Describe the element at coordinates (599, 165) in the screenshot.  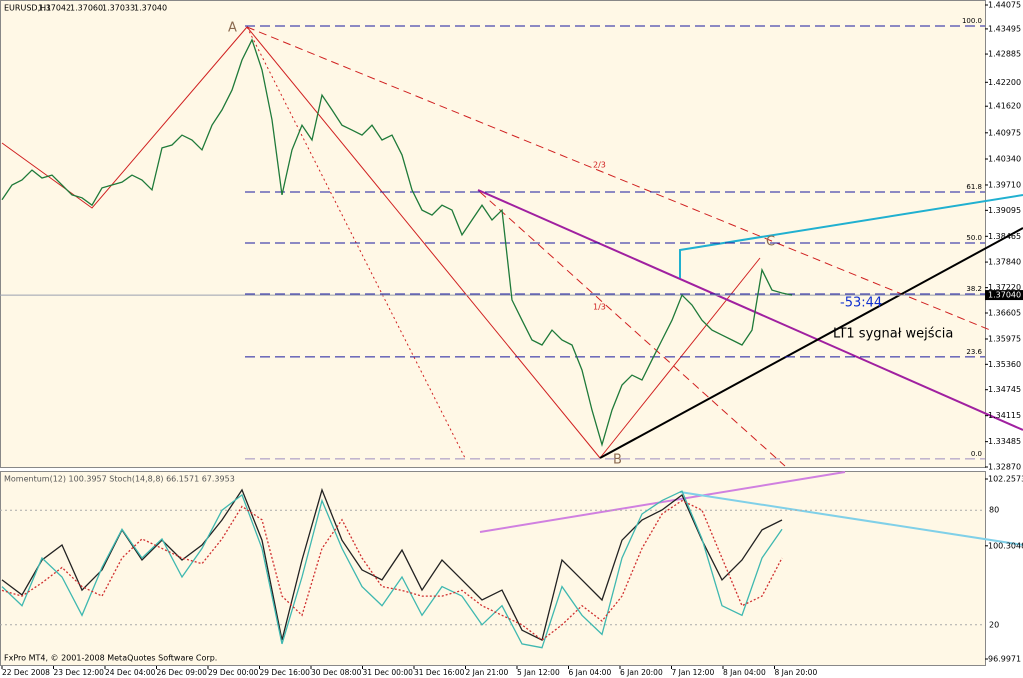
I see `fan-label: 2/3` at that location.